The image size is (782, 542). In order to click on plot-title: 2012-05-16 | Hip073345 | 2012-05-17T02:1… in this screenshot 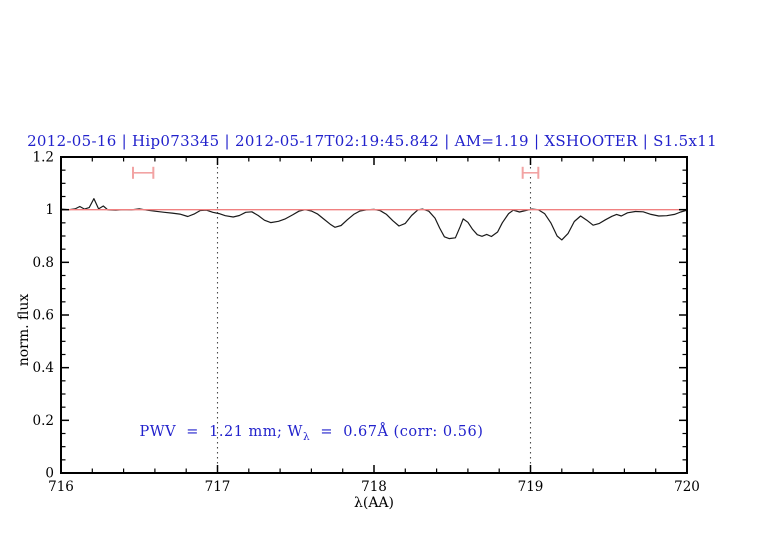, I will do `click(372, 141)`.